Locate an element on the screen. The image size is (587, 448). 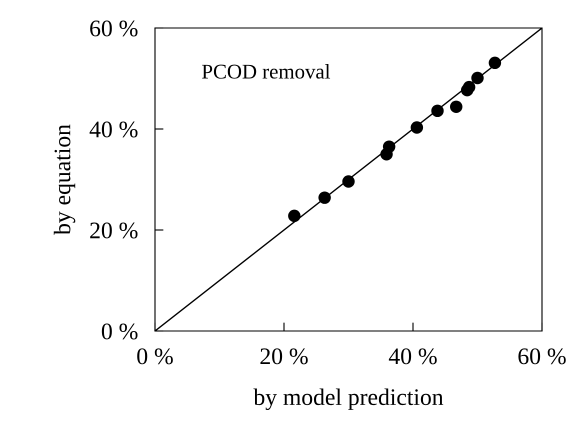
x-tick-label: 0 % is located at coordinates (155, 356).